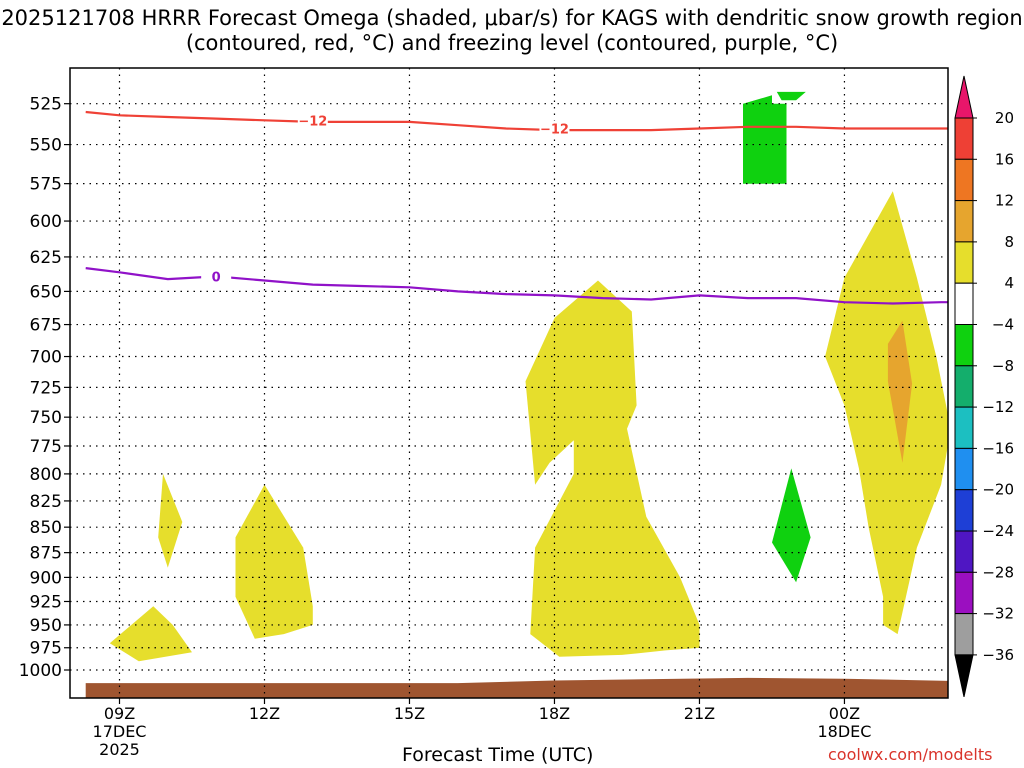 This screenshot has width=1024, height=768. I want to click on y-tick-label: 975, so click(46, 649).